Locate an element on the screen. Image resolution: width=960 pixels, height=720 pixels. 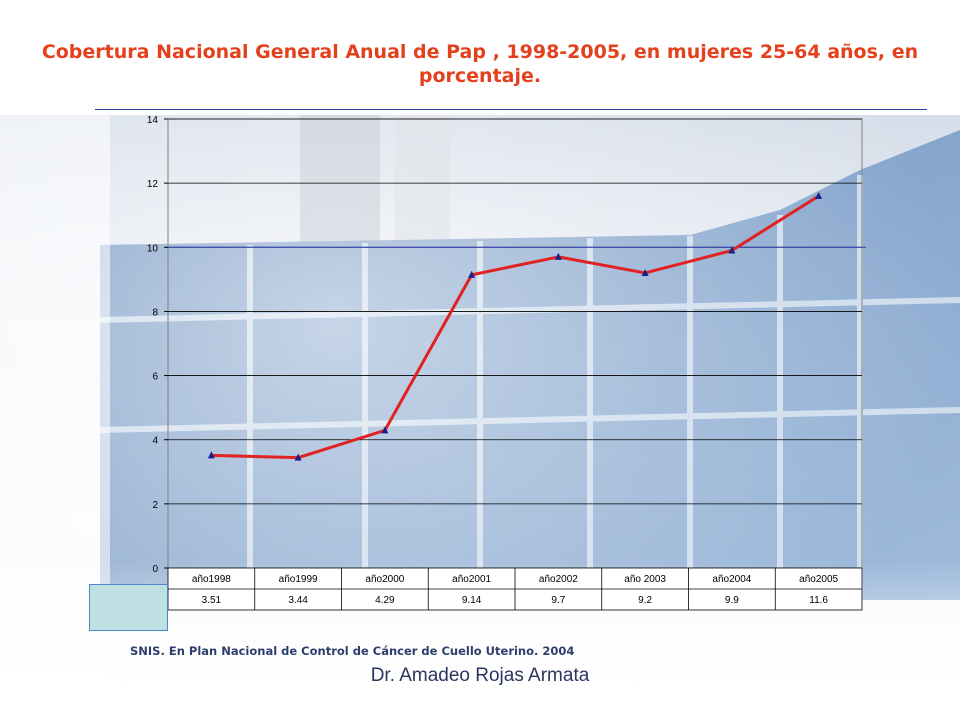
chart-title-line2: porcentaje. is located at coordinates (480, 76).